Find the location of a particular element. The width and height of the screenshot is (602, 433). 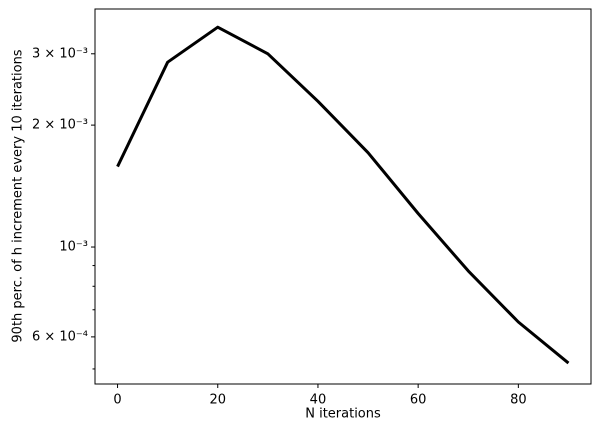

x-tick-label: 60 is located at coordinates (418, 400).